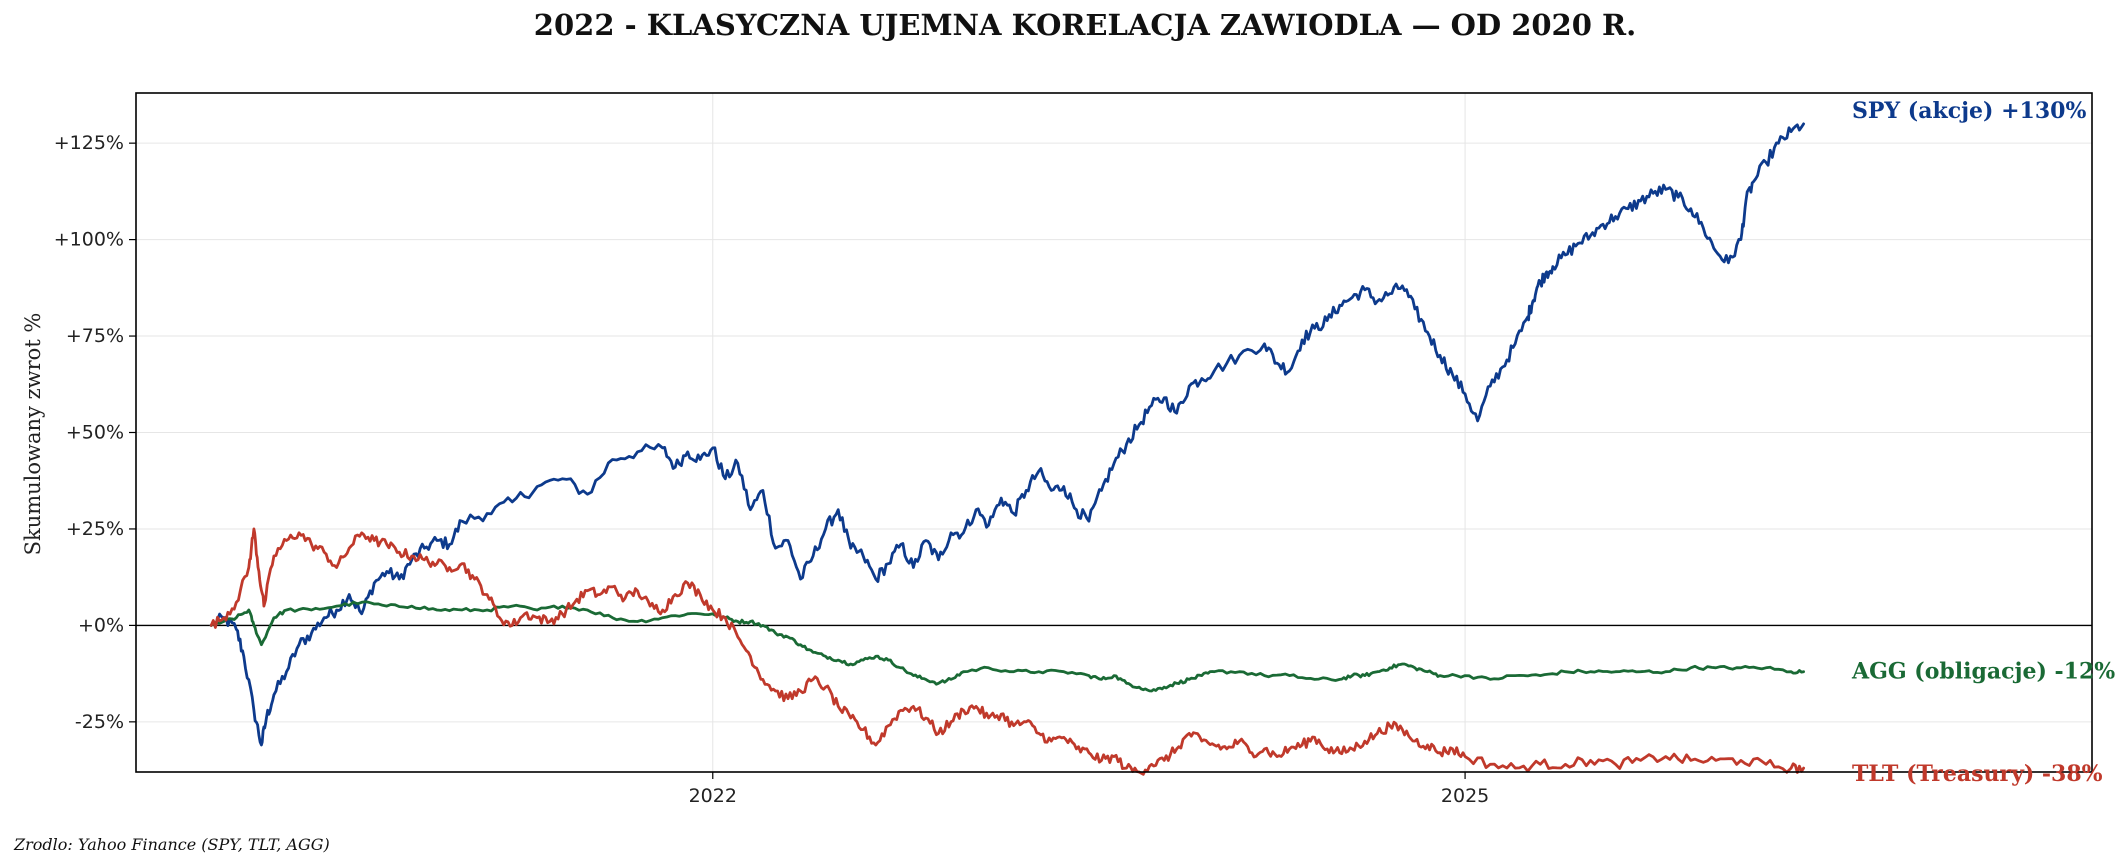  Describe the element at coordinates (95, 433) in the screenshot. I see `y-tick-label: +50%` at that location.